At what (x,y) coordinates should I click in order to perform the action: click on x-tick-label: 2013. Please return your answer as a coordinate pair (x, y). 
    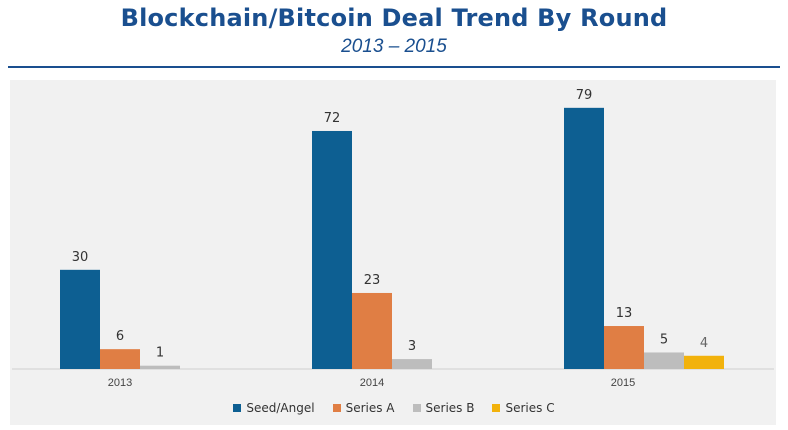
    Looking at the image, I should click on (120, 383).